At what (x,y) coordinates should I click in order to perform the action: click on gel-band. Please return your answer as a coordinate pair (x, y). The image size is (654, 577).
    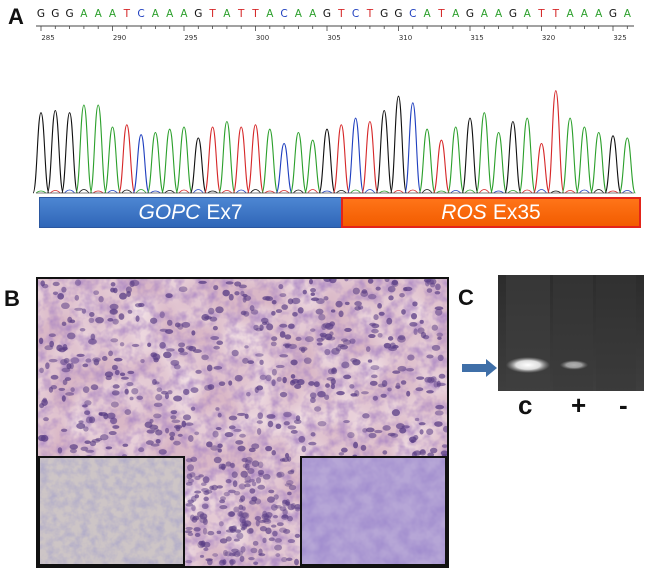
    Looking at the image, I should click on (574, 365).